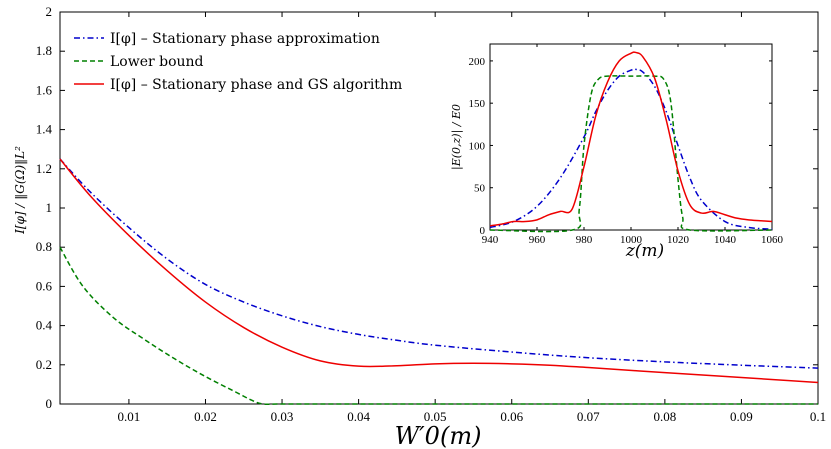  I want to click on legend-label-stationary: I[φ] – Stationary phase approximation, so click(245, 39).